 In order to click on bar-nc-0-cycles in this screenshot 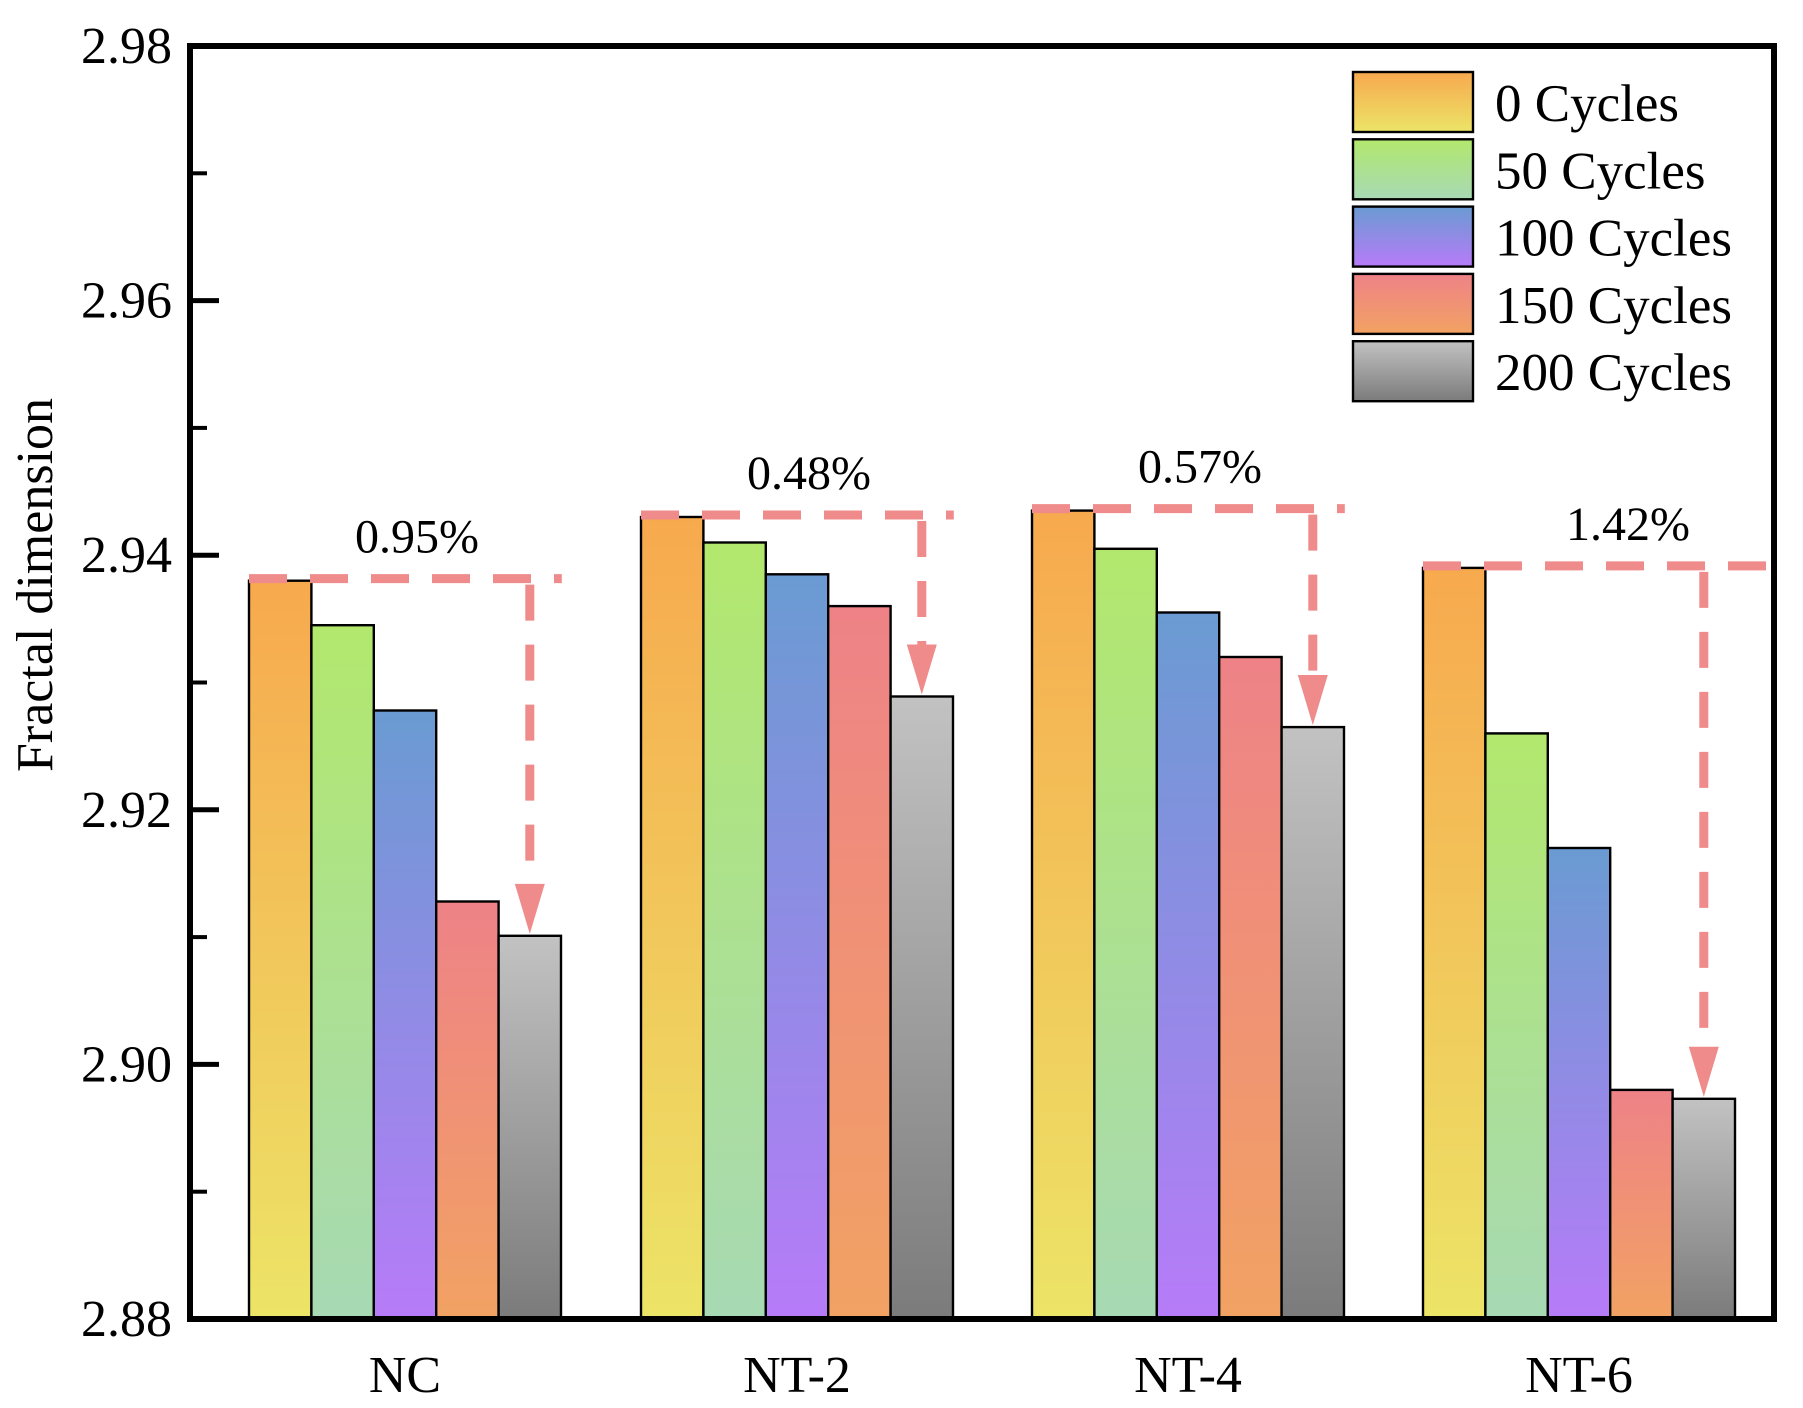, I will do `click(280, 950)`.